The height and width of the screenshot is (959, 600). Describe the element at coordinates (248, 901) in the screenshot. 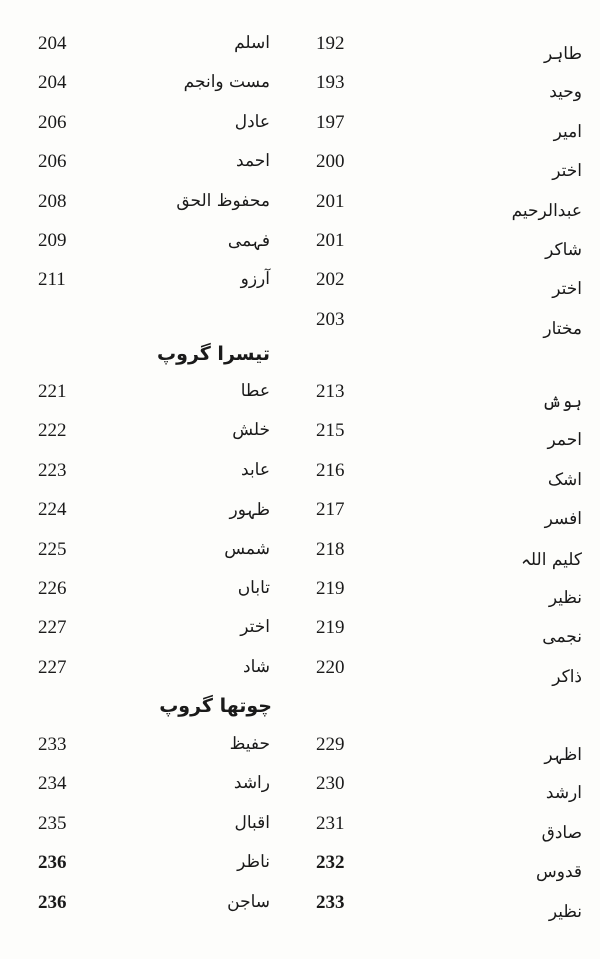

I see `poet-name: ساجن` at that location.